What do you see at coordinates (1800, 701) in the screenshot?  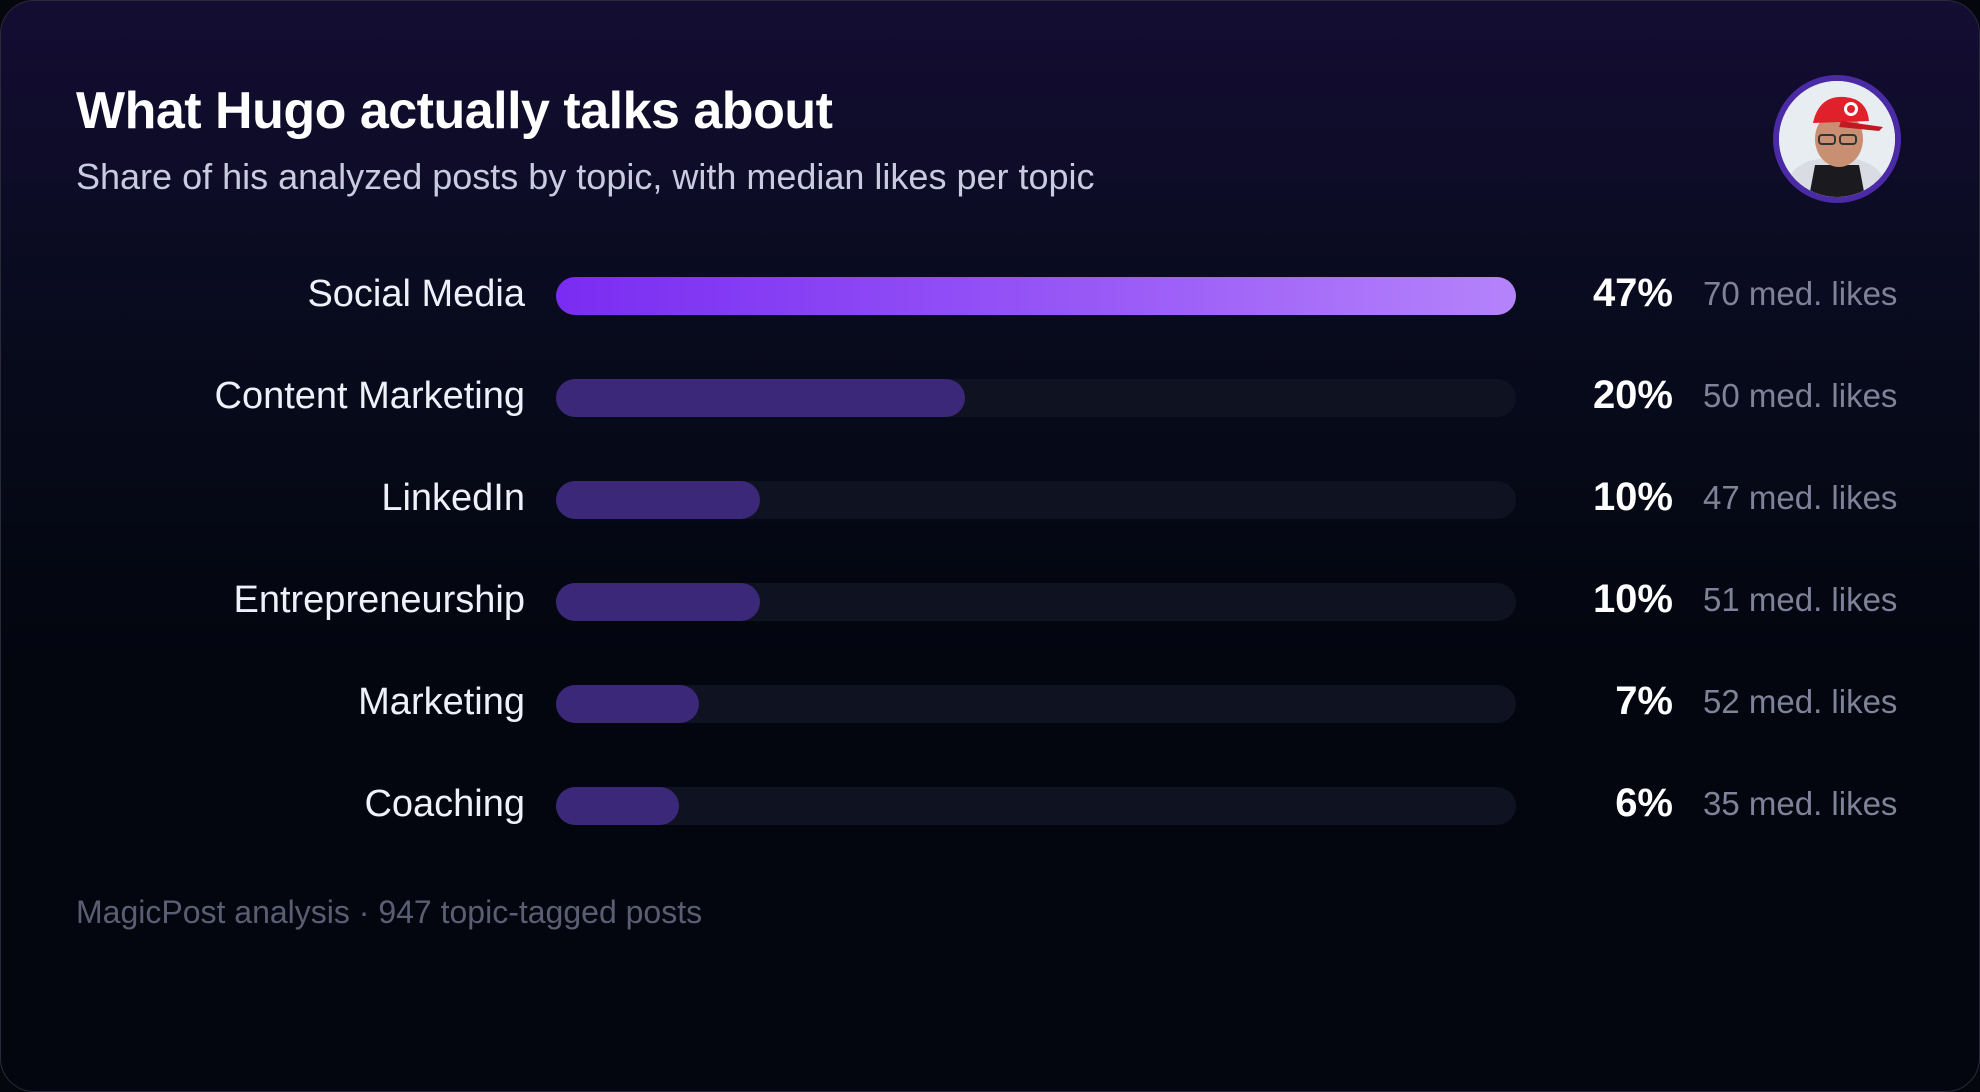 I see `median-likes-label: 52 med. likes` at bounding box center [1800, 701].